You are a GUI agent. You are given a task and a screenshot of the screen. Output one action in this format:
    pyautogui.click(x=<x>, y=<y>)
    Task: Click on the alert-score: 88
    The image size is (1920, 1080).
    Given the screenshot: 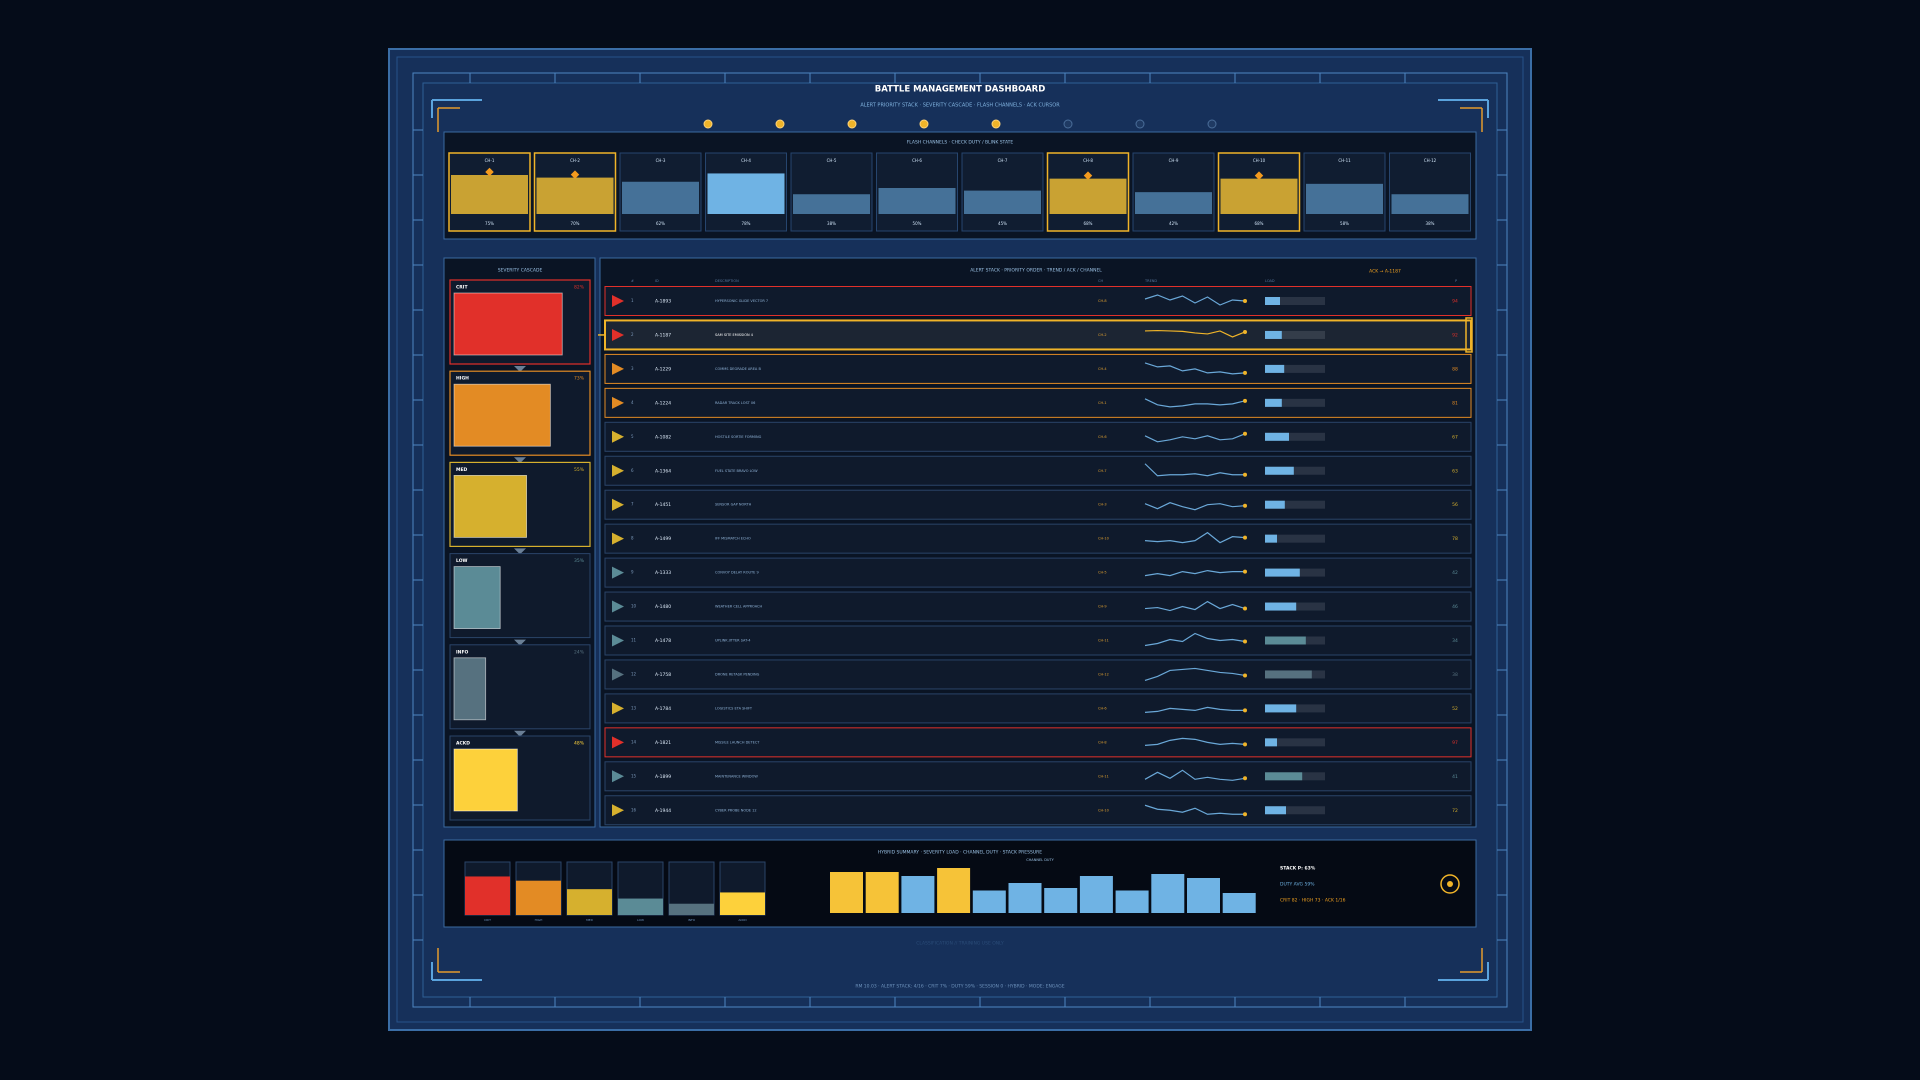 What is the action you would take?
    pyautogui.click(x=1455, y=369)
    